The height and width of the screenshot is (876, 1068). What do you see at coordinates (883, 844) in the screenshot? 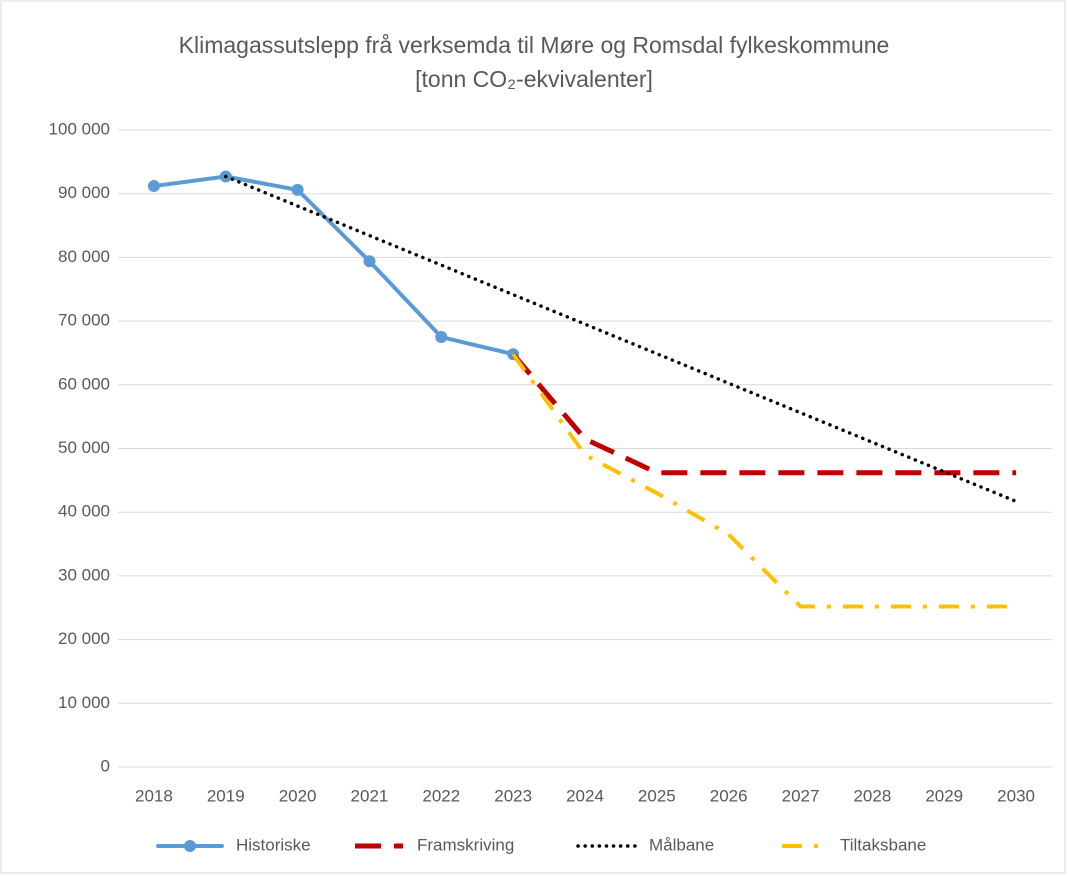
I see `legend-label: Tiltaksbane` at bounding box center [883, 844].